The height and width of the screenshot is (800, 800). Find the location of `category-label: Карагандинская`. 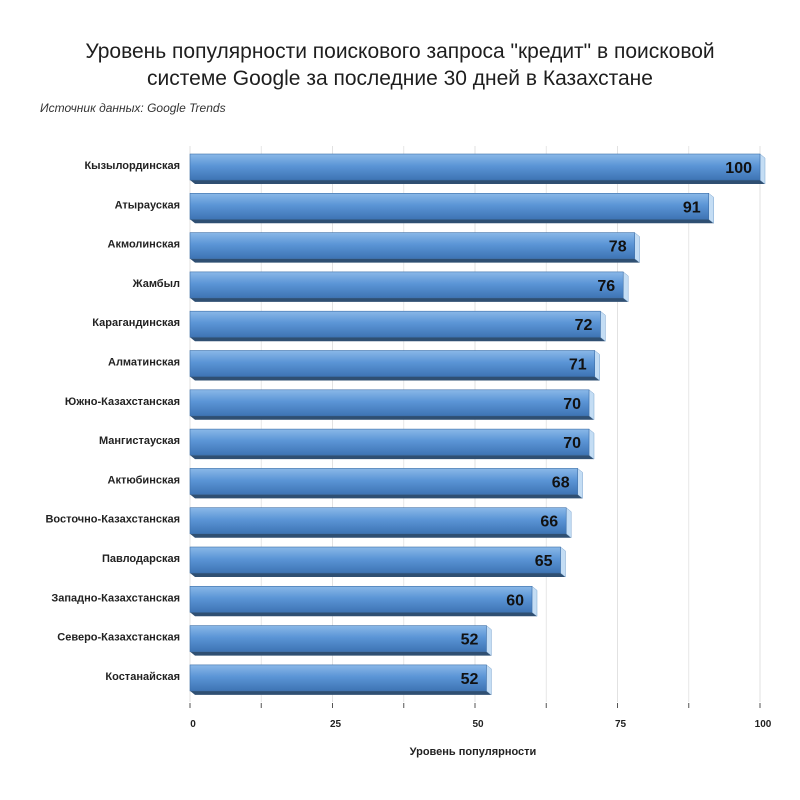

category-label: Карагандинская is located at coordinates (136, 323).